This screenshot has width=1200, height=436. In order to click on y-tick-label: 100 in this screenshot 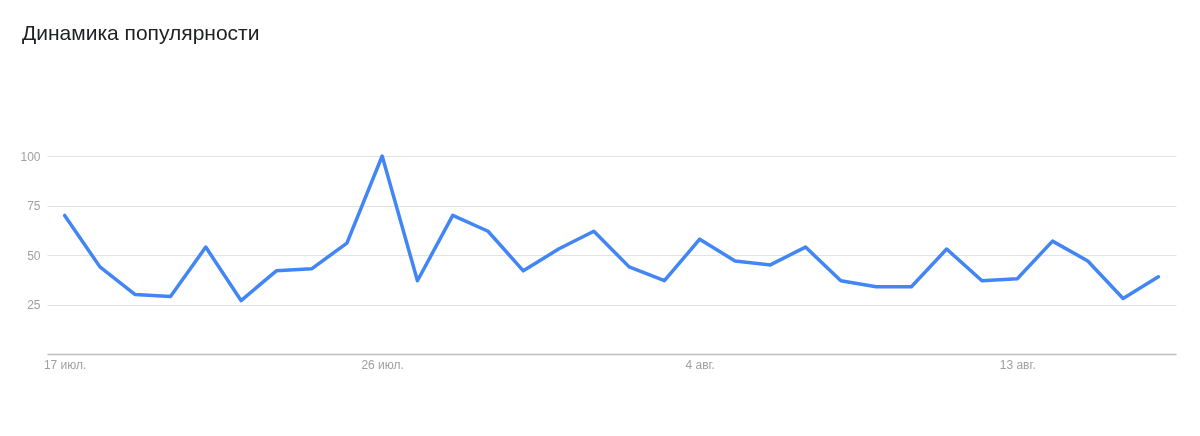, I will do `click(30, 156)`.